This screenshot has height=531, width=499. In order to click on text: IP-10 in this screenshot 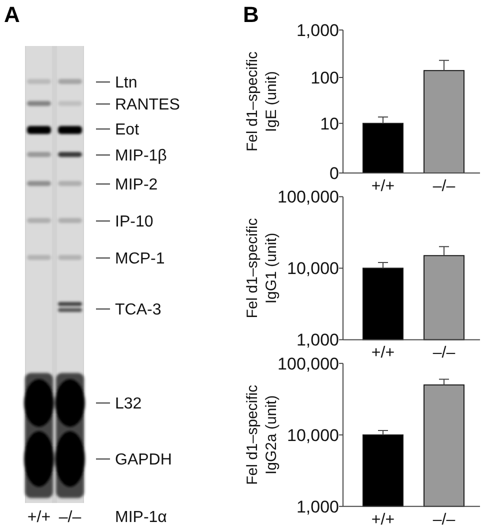, I will do `click(134, 222)`.